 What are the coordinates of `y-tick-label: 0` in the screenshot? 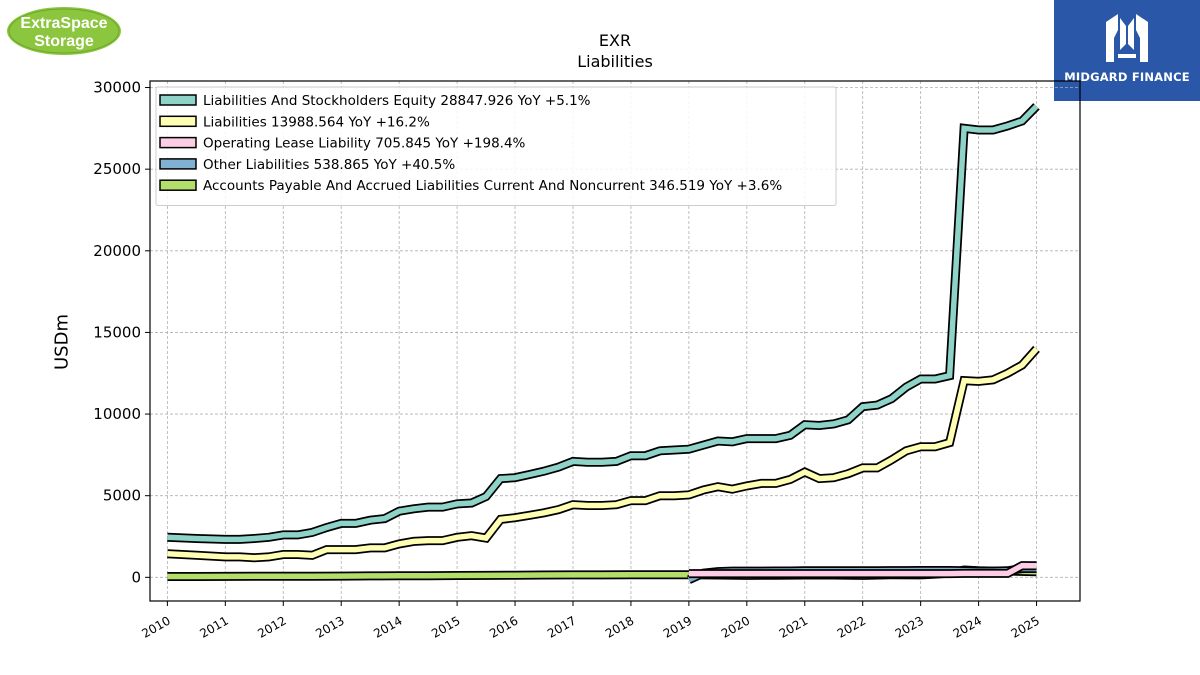 It's located at (136, 577).